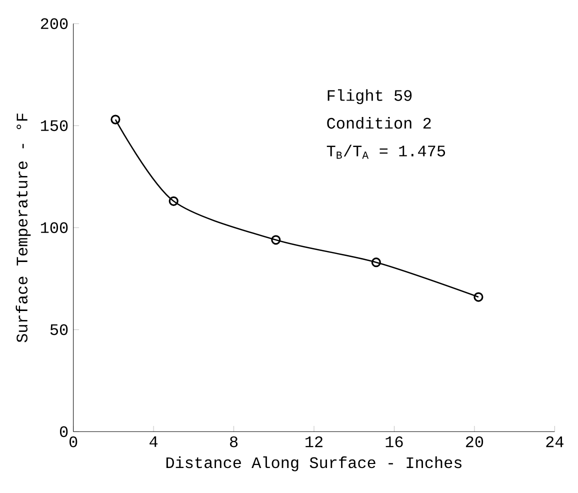  What do you see at coordinates (314, 464) in the screenshot?
I see `x-axis-title: Distance Along Surface - Inches` at bounding box center [314, 464].